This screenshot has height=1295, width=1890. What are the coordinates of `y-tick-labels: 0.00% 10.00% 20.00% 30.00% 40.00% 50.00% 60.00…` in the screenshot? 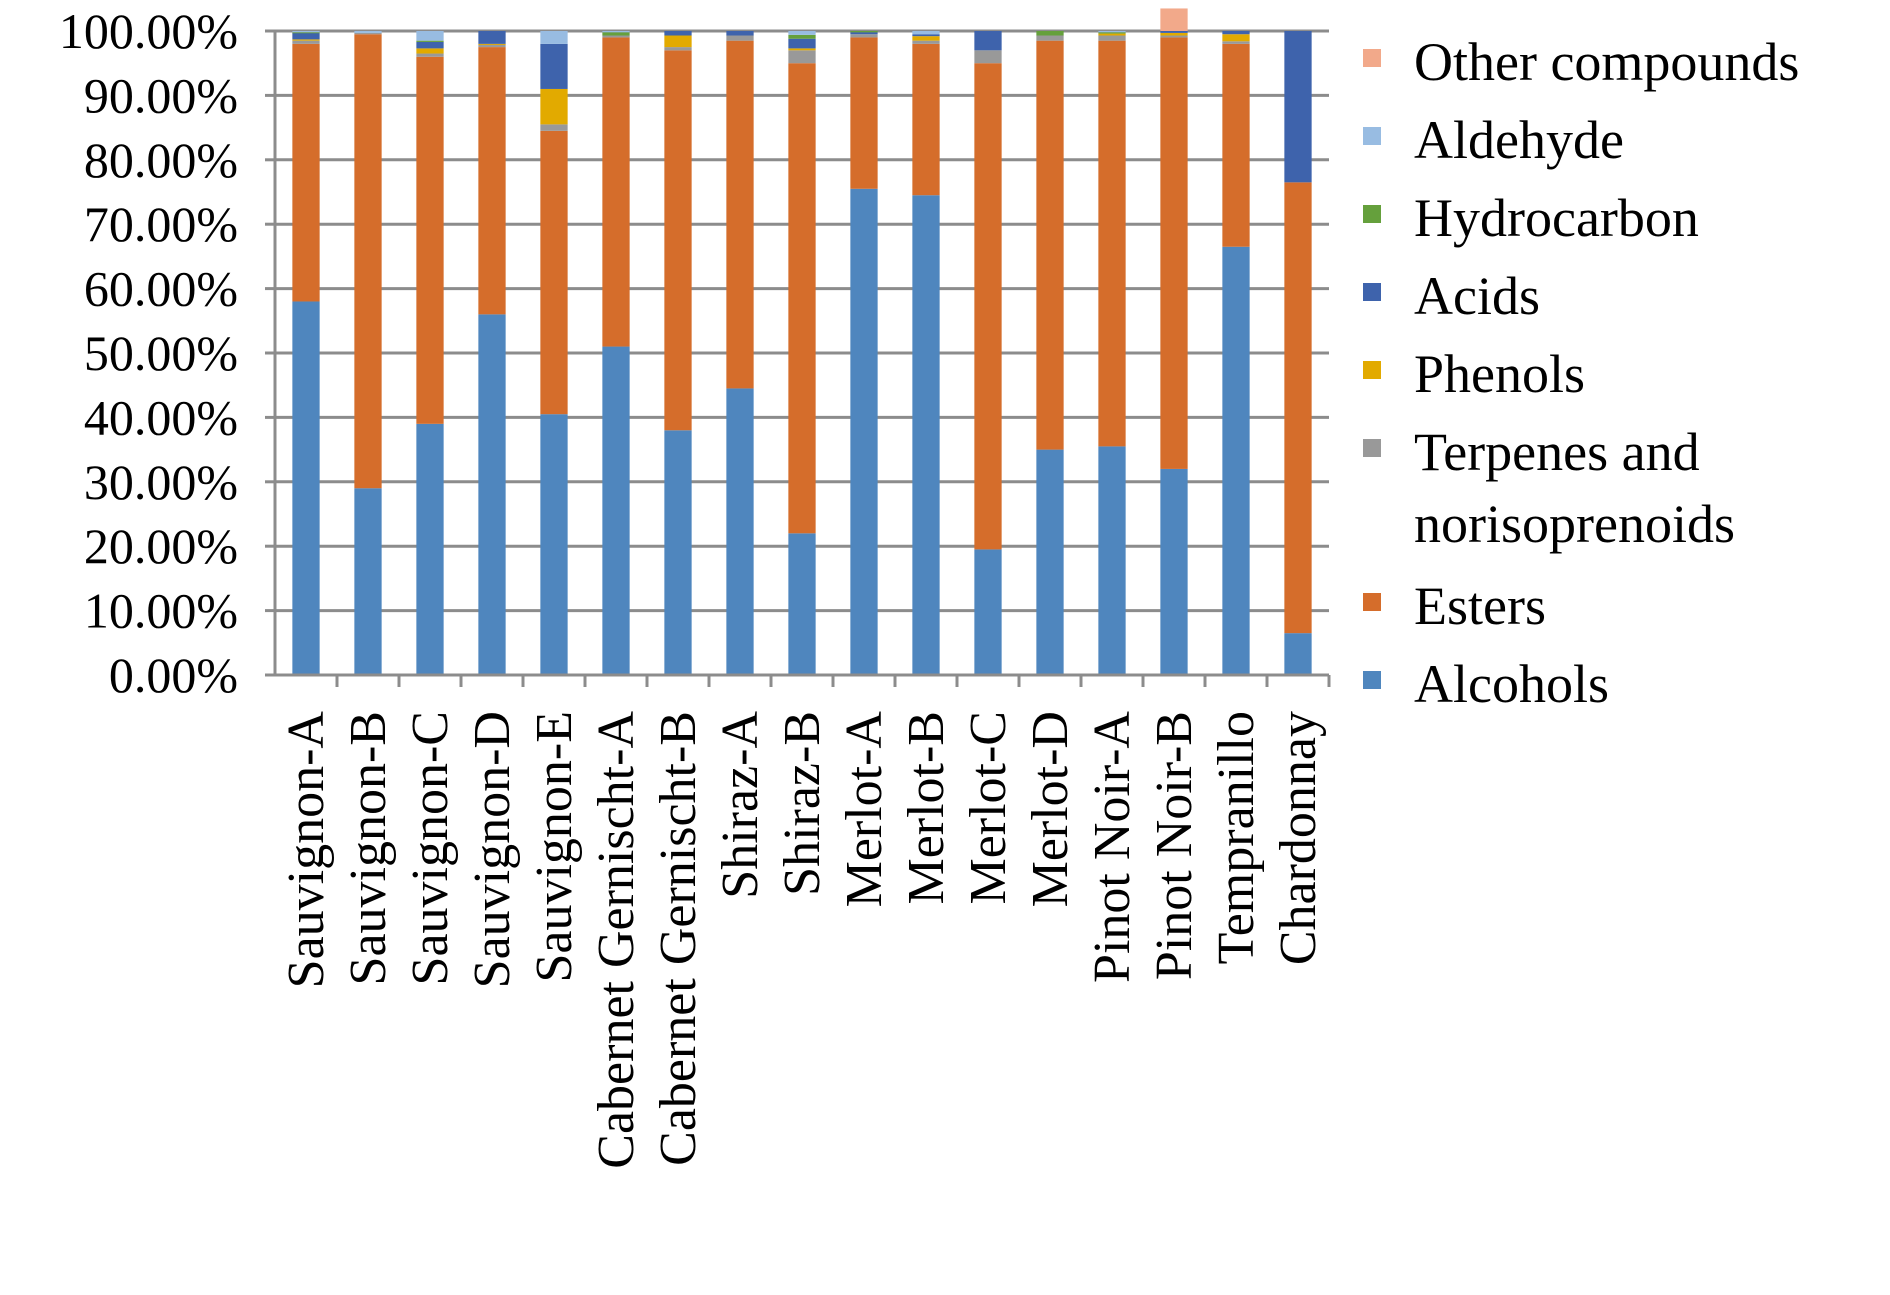 It's located at (148, 353).